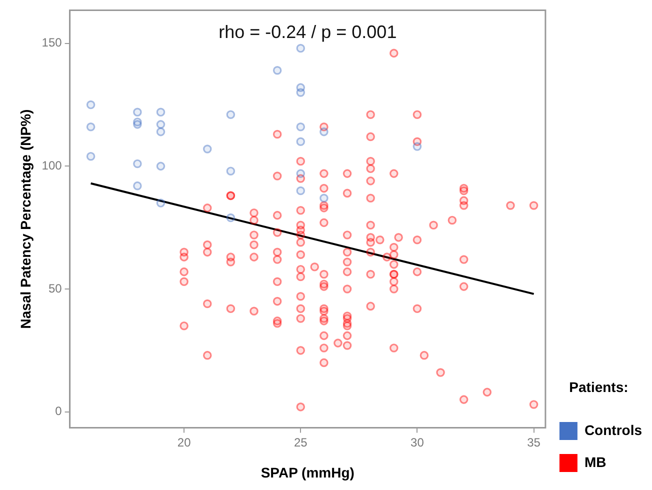 This screenshot has width=652, height=490. What do you see at coordinates (534, 442) in the screenshot?
I see `x-tick-label: 35` at bounding box center [534, 442].